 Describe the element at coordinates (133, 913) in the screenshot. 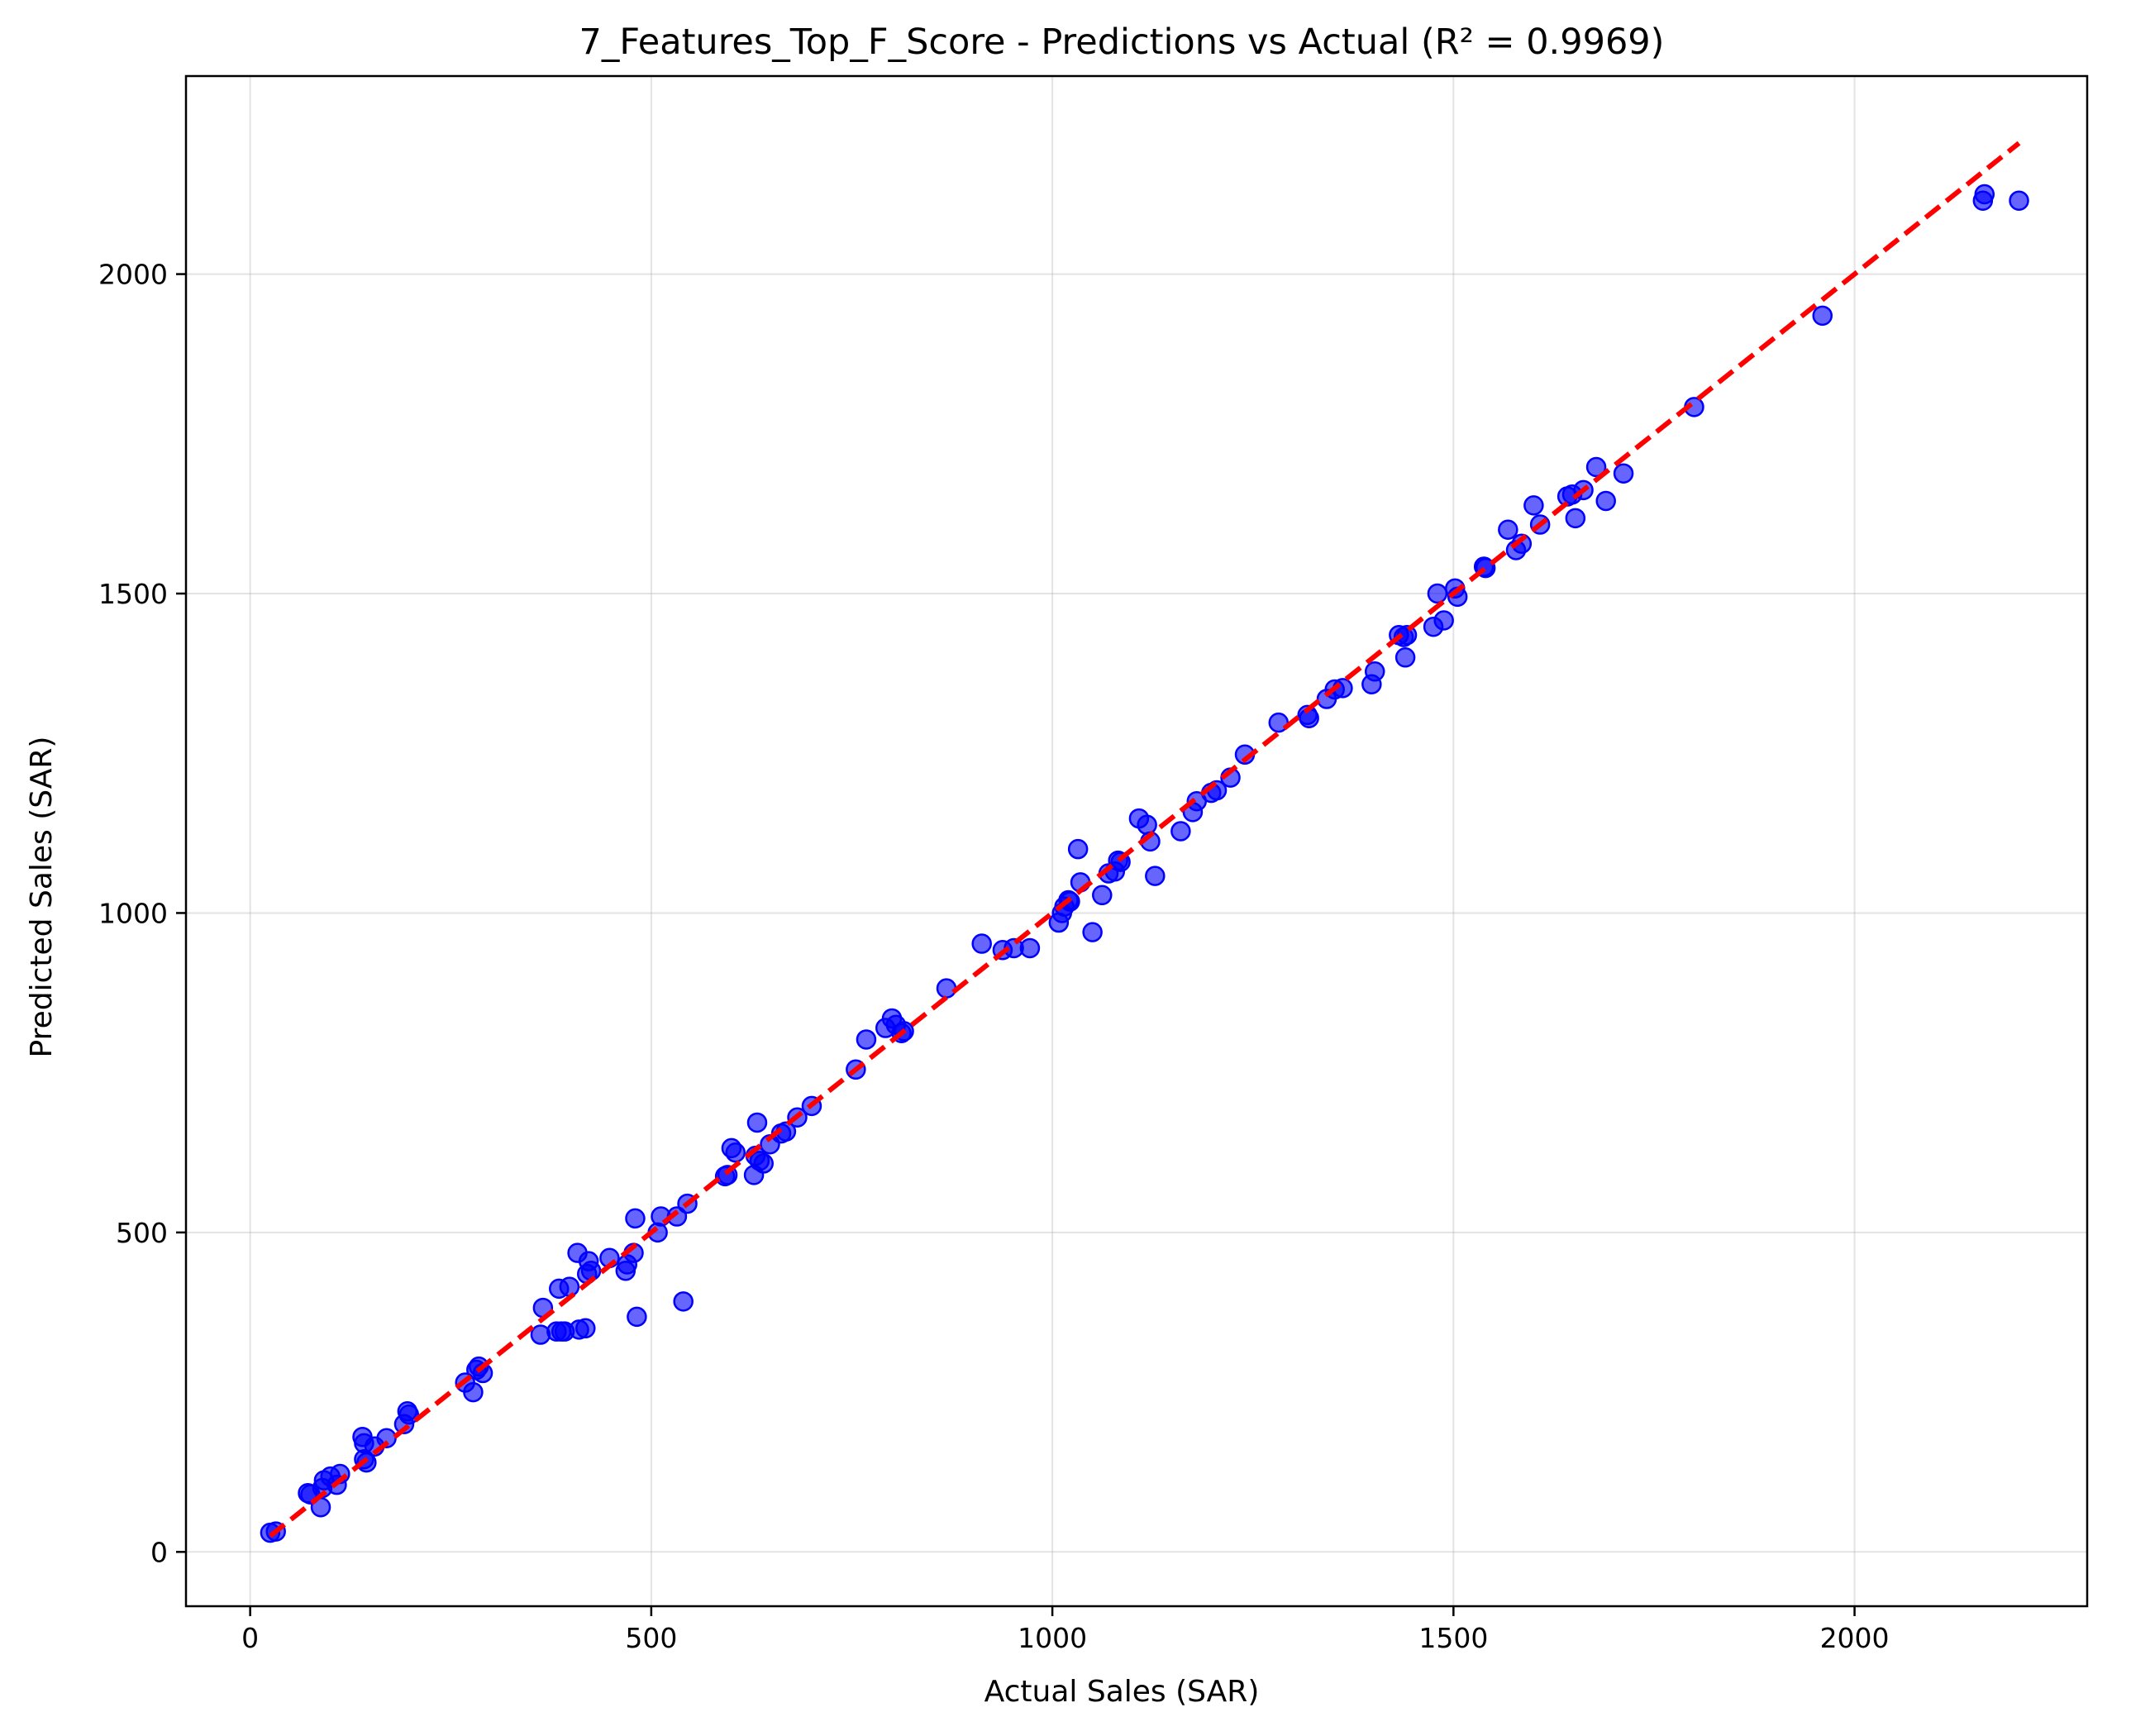

I see `y-tick-label: 1000` at that location.